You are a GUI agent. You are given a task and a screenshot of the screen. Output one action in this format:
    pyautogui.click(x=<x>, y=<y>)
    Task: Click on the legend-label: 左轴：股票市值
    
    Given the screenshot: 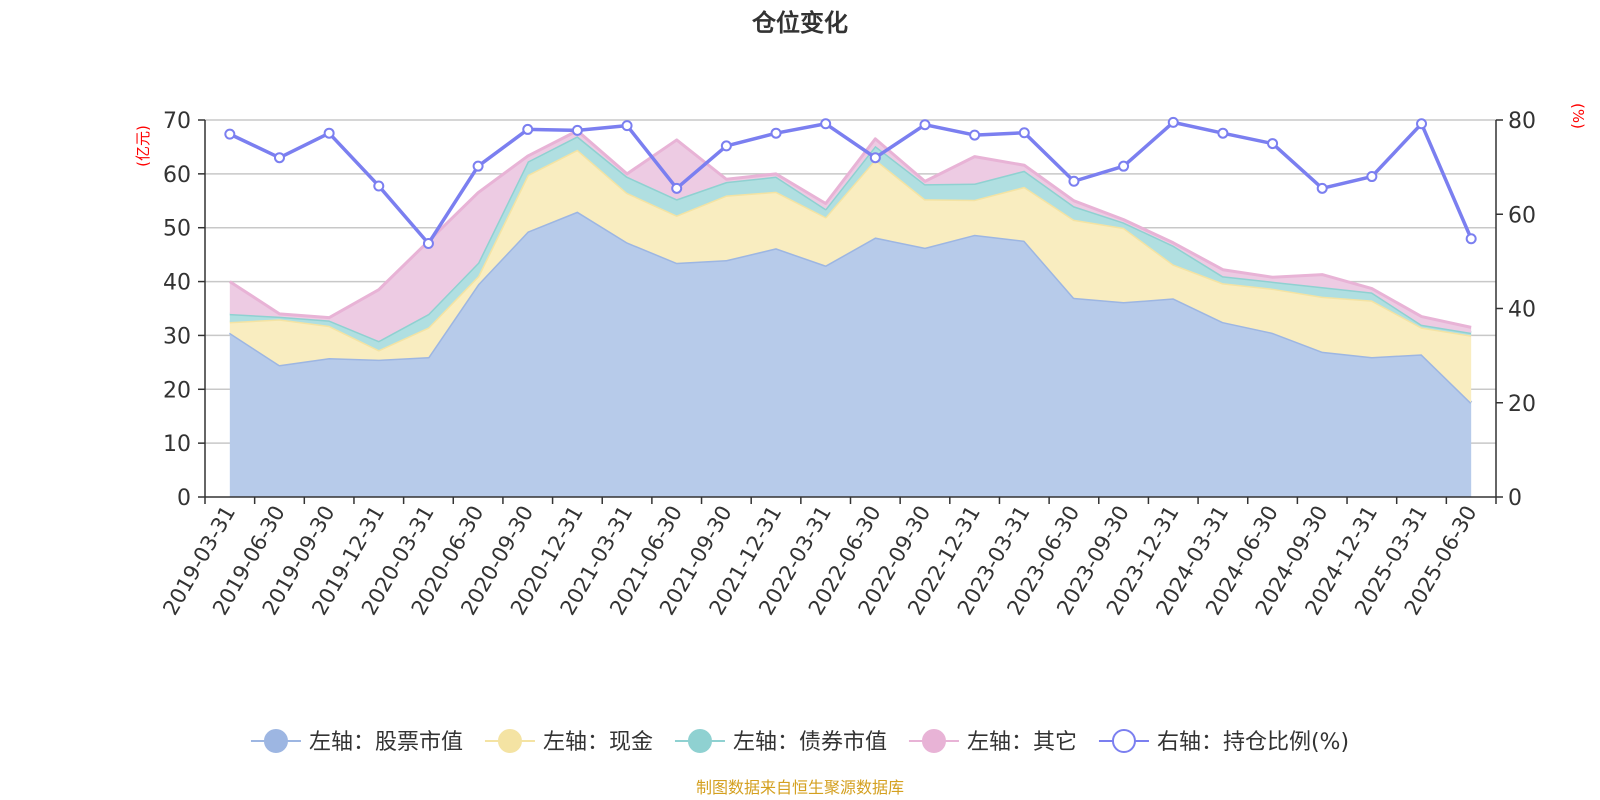 What is the action you would take?
    pyautogui.click(x=386, y=742)
    